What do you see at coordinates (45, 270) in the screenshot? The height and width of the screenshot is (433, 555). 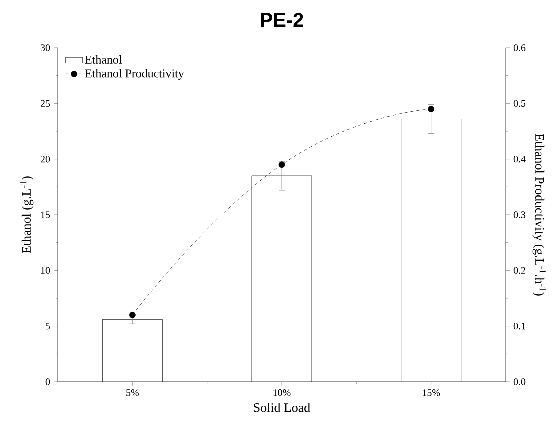 I see `y-tick-label: 10` at bounding box center [45, 270].